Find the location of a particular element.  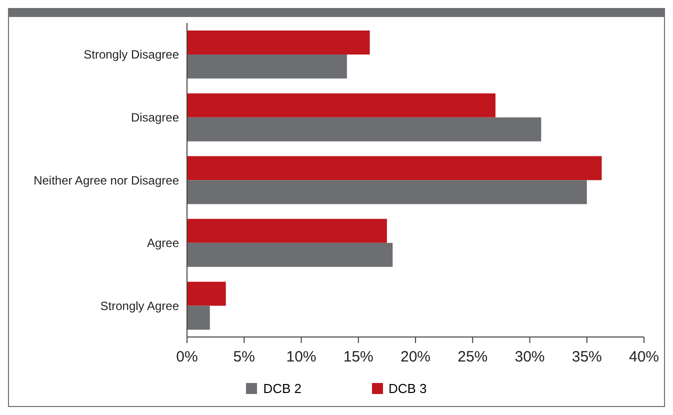

x-tick-label: 40% is located at coordinates (644, 357).